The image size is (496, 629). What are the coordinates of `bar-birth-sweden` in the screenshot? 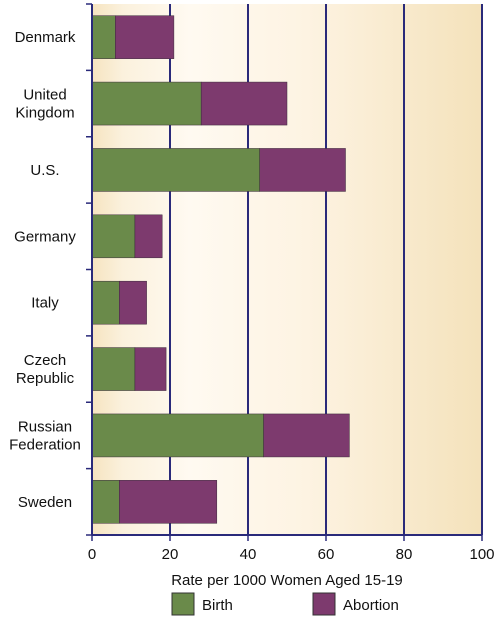 It's located at (105, 502).